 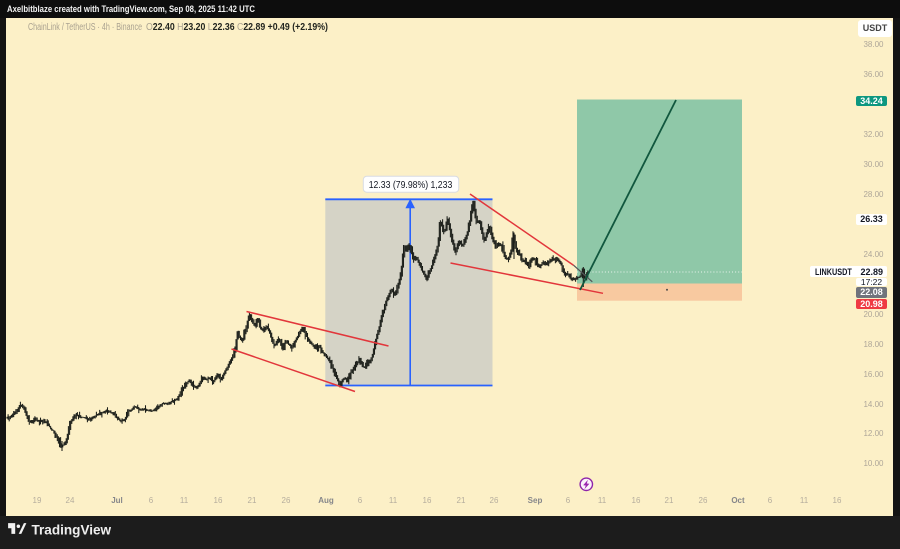 What do you see at coordinates (72, 529) in the screenshot?
I see `svg-text: TradingView` at bounding box center [72, 529].